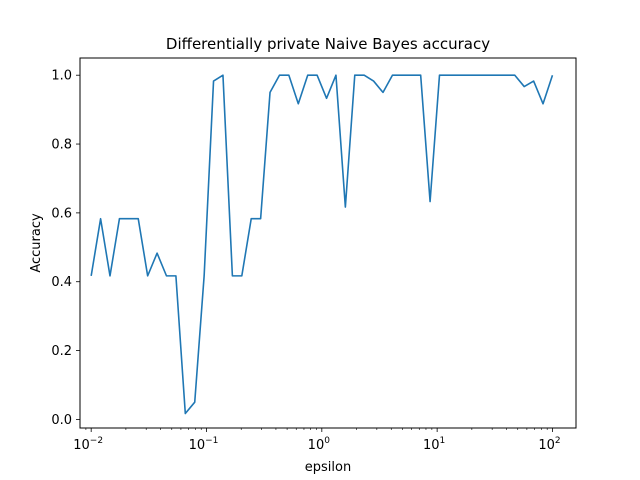  What do you see at coordinates (319, 444) in the screenshot?
I see `x-tick-label: 10⁰` at bounding box center [319, 444].